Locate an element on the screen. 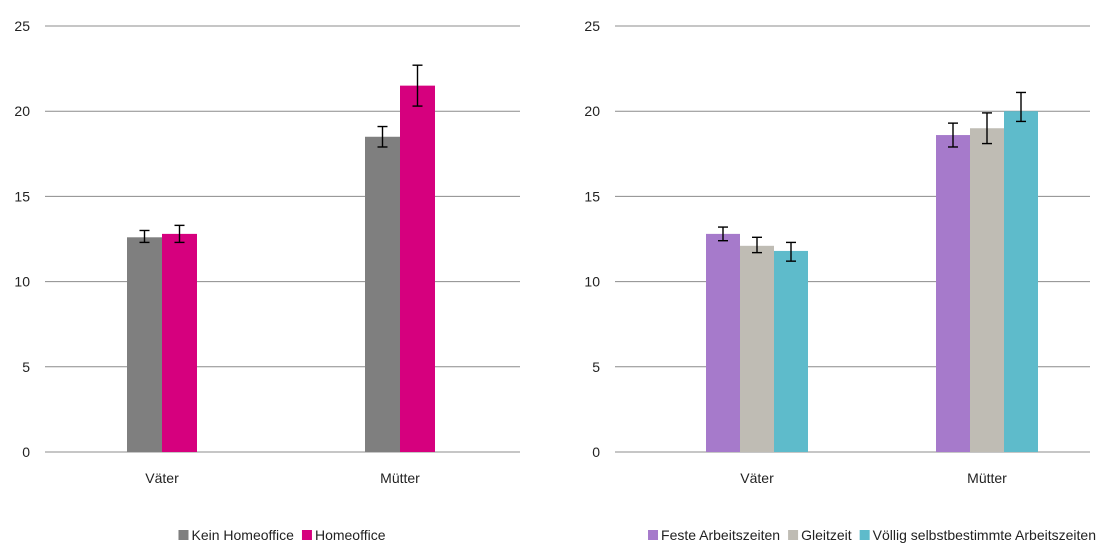 The height and width of the screenshot is (548, 1118). legend-item: Völlig selbstbestimmte Arbeitszeiten is located at coordinates (977, 535).